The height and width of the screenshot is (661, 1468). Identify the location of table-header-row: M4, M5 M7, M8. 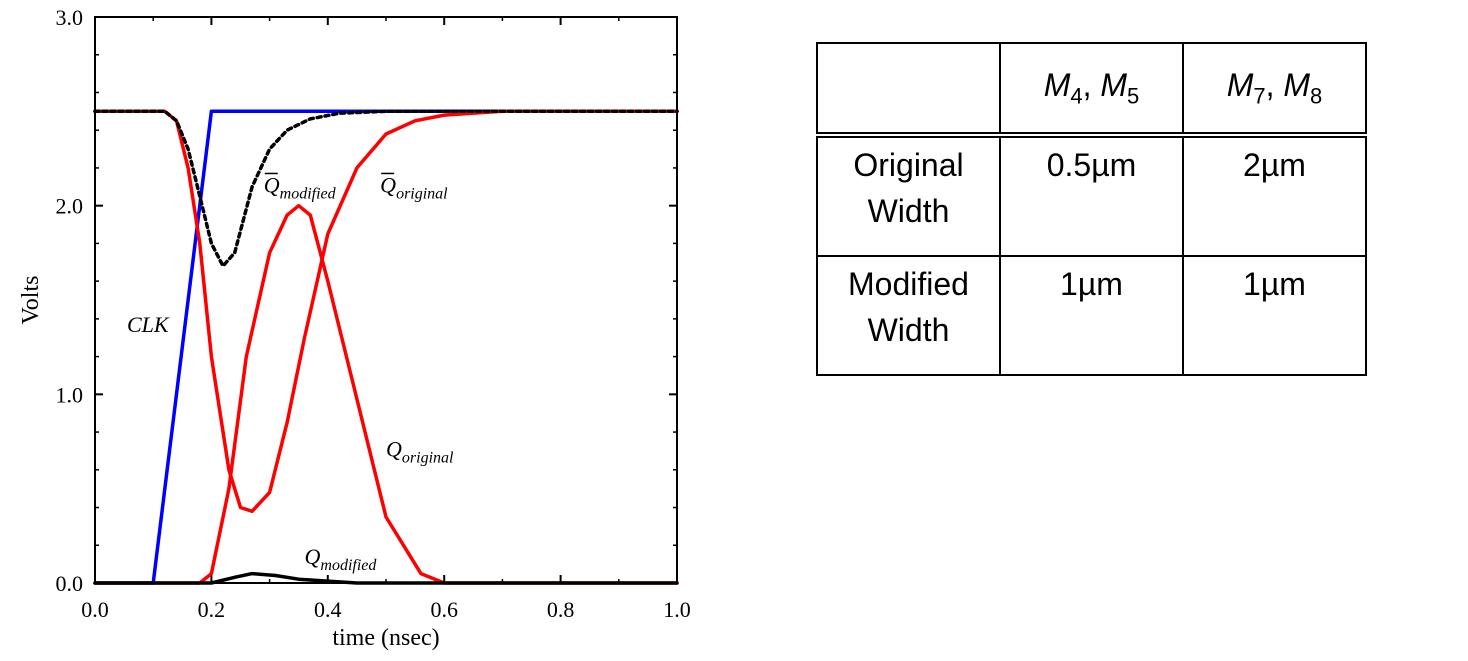
(1091, 89).